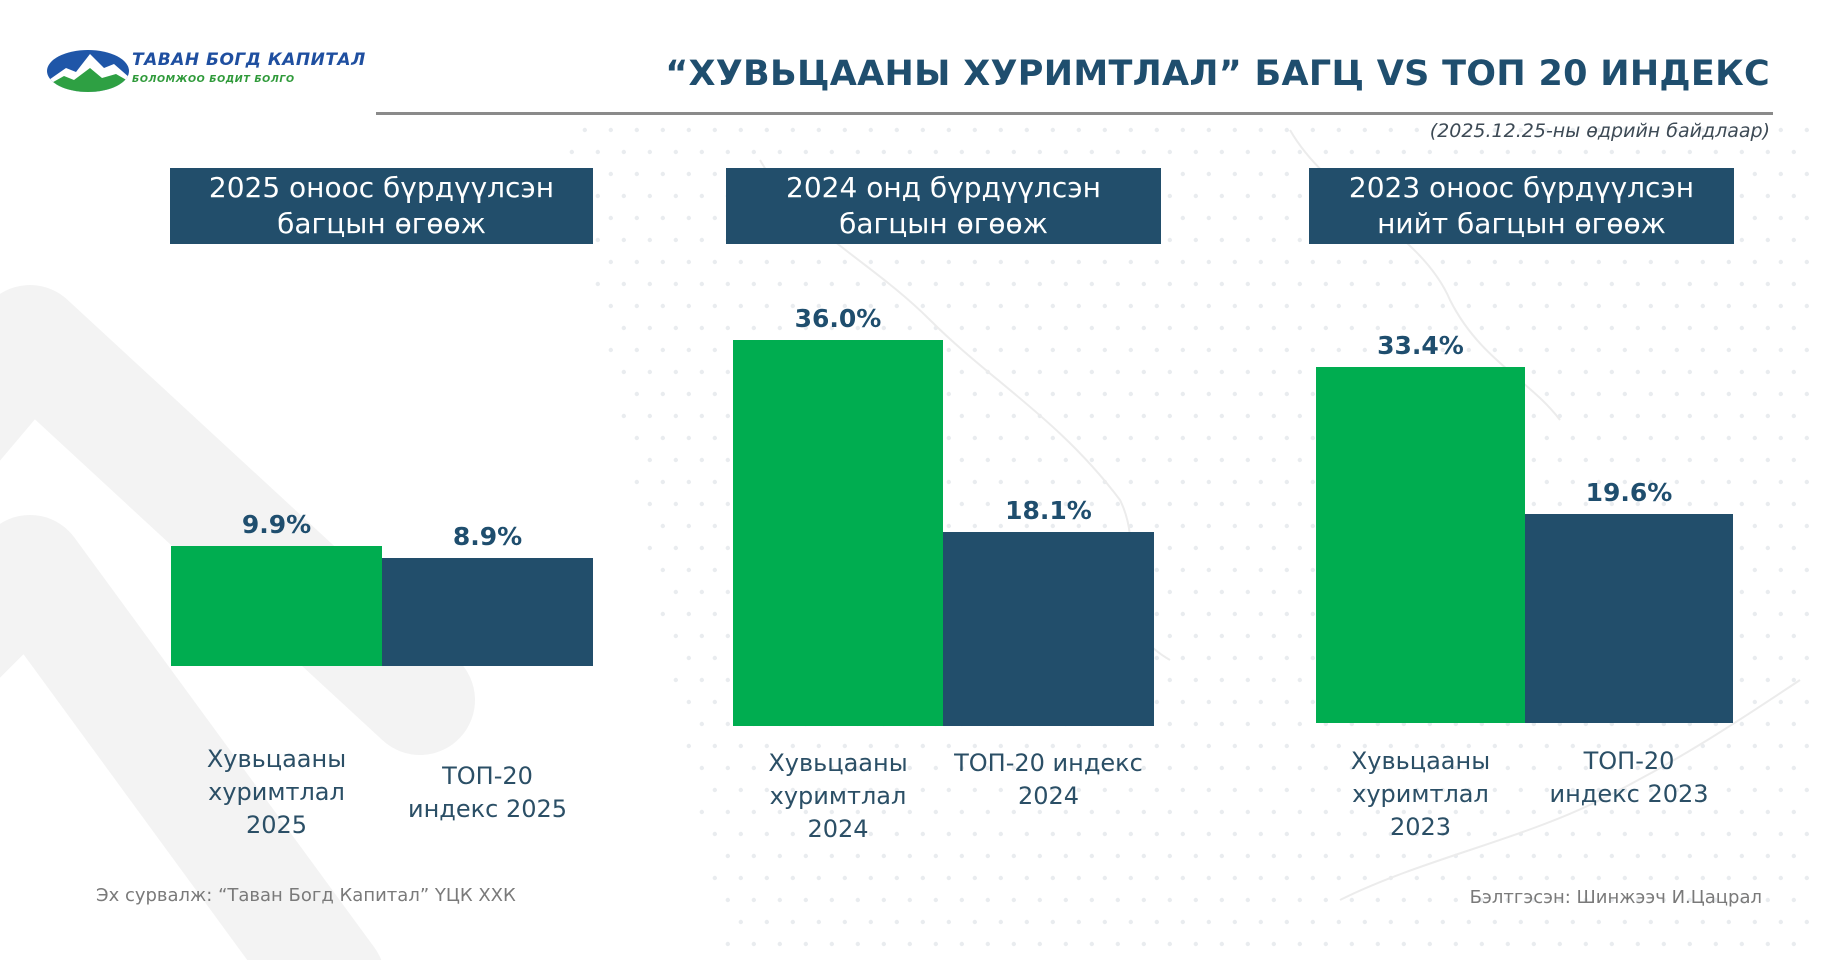 The image size is (1822, 960). Describe the element at coordinates (943, 187) in the screenshot. I see `chart-2-title-line-1: 2024 онд бүрдүүлсэн` at that location.